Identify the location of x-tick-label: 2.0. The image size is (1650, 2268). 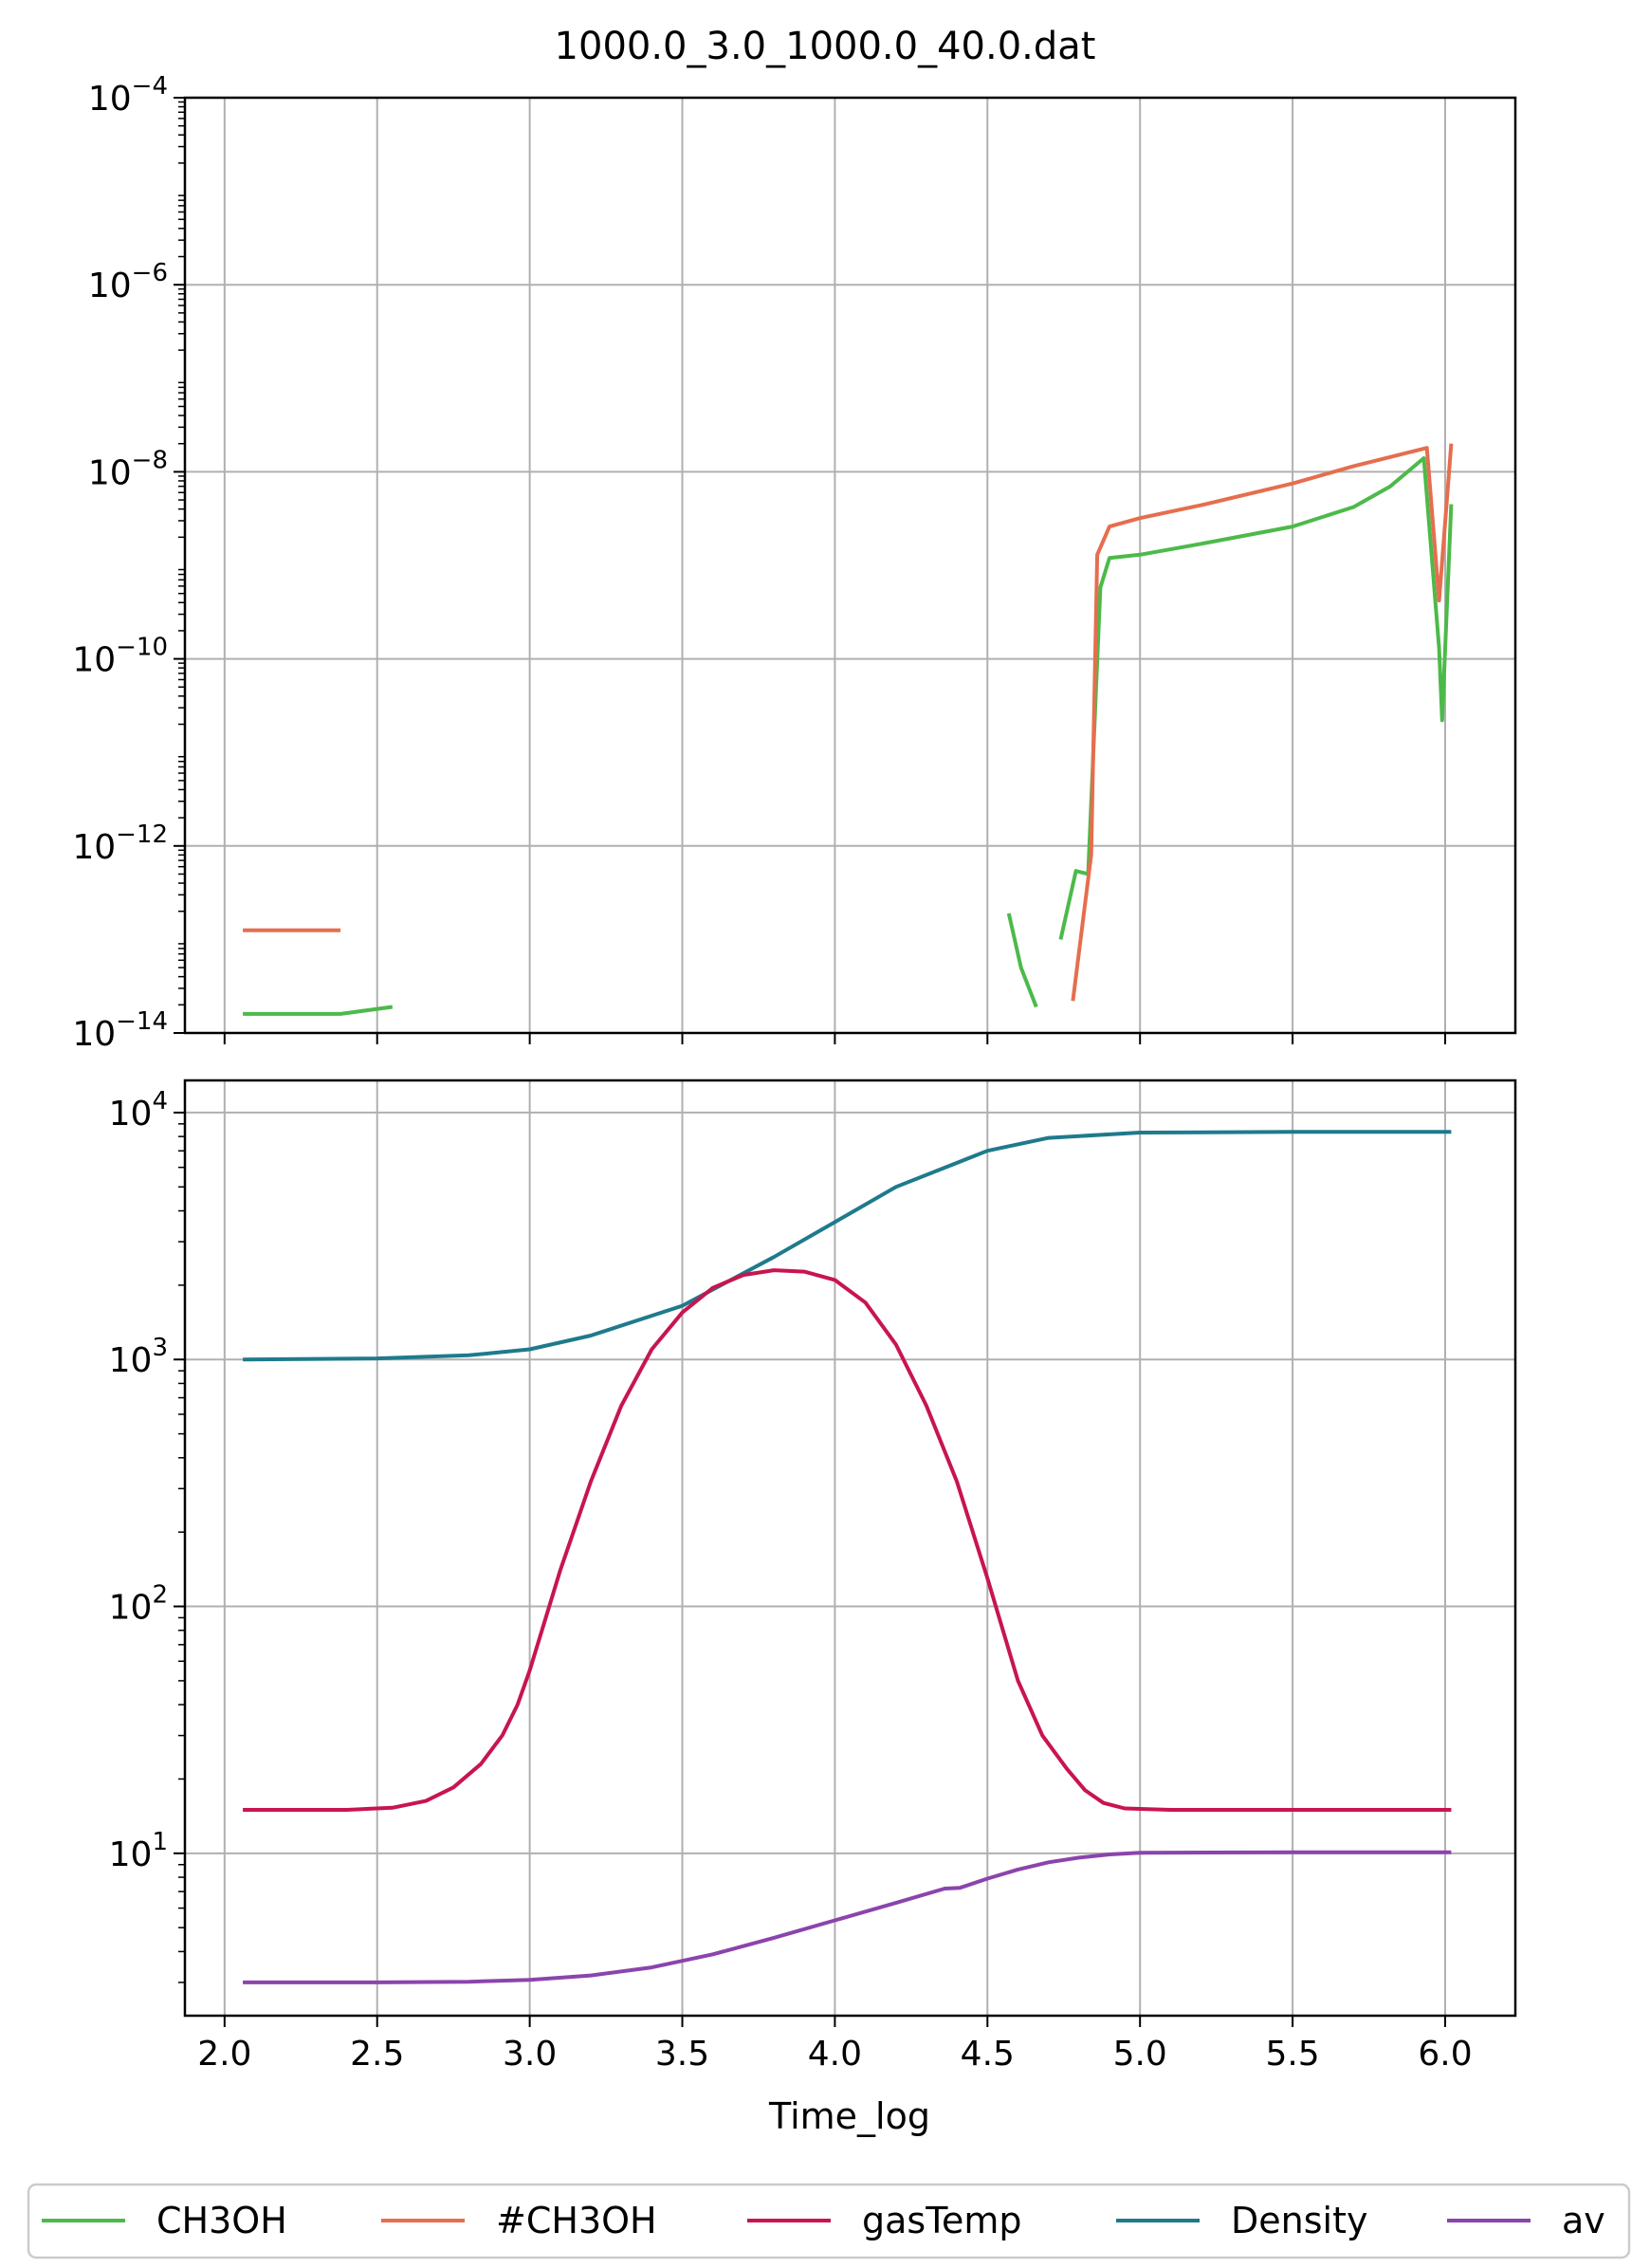
(224, 2054).